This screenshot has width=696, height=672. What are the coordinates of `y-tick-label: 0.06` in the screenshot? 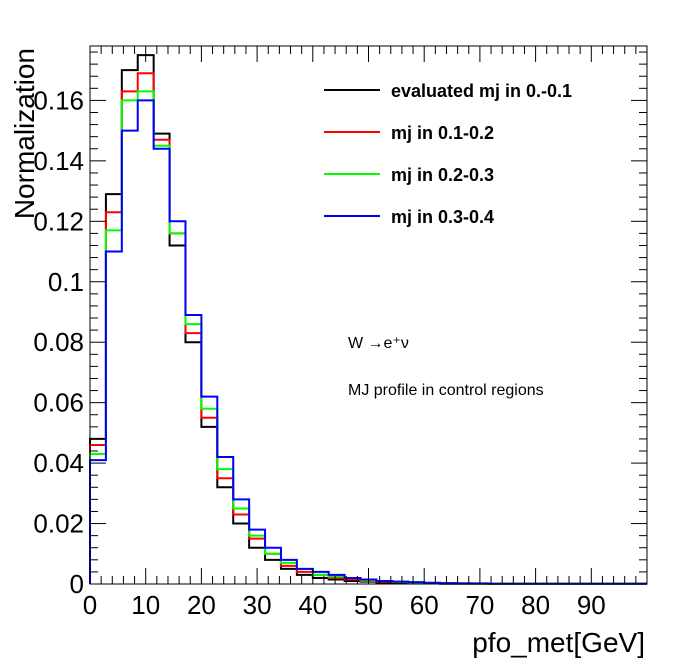 It's located at (58, 403).